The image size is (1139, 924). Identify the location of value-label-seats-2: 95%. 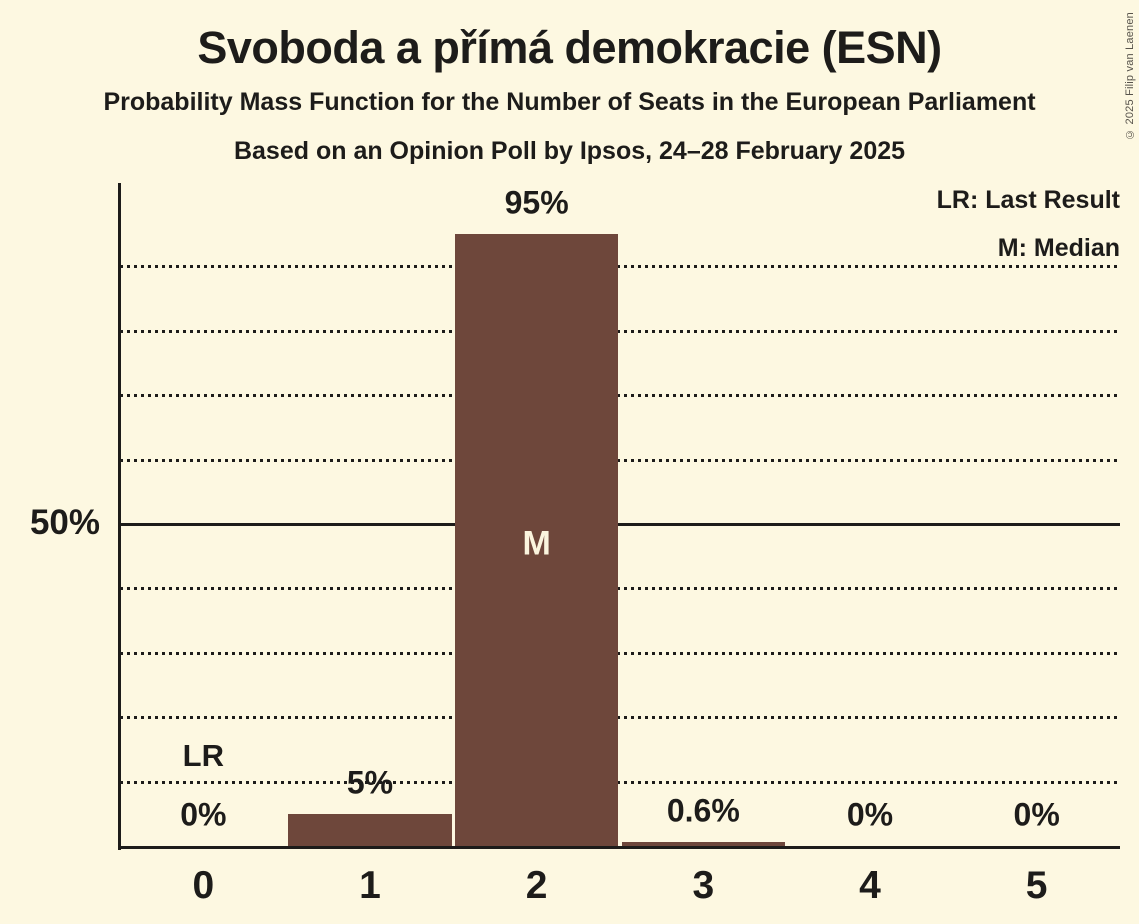
(536, 202).